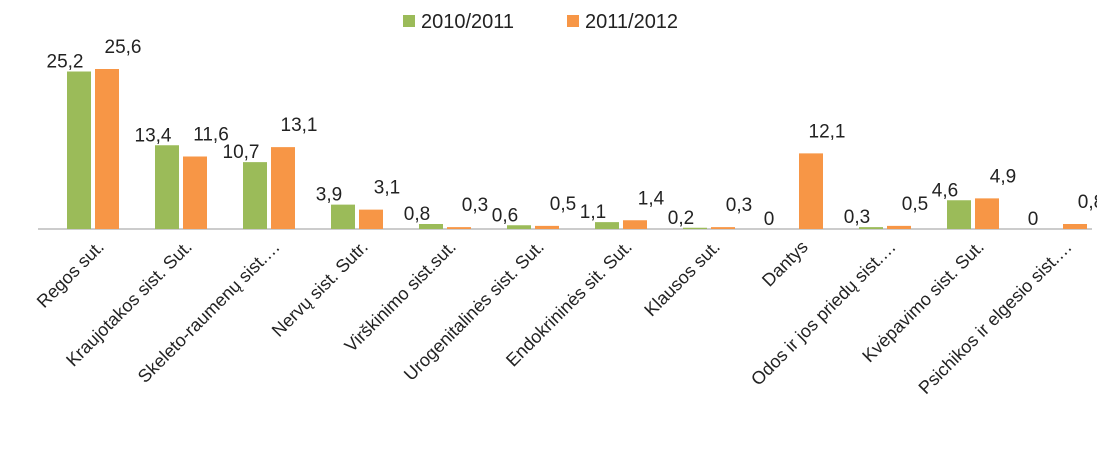 The width and height of the screenshot is (1097, 450). I want to click on data-label: 10,7, so click(241, 152).